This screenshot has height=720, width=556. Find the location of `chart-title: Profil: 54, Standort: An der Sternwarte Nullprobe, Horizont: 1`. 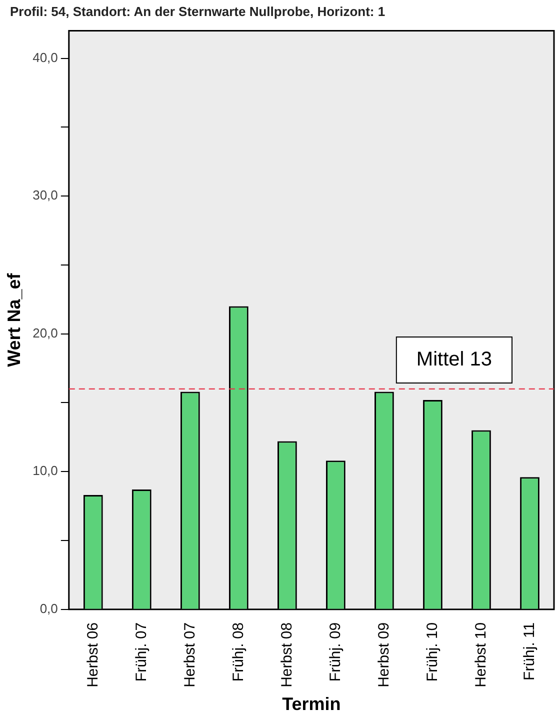

chart-title: Profil: 54, Standort: An der Sternwarte Nullprobe, Horizont: 1 is located at coordinates (198, 11).